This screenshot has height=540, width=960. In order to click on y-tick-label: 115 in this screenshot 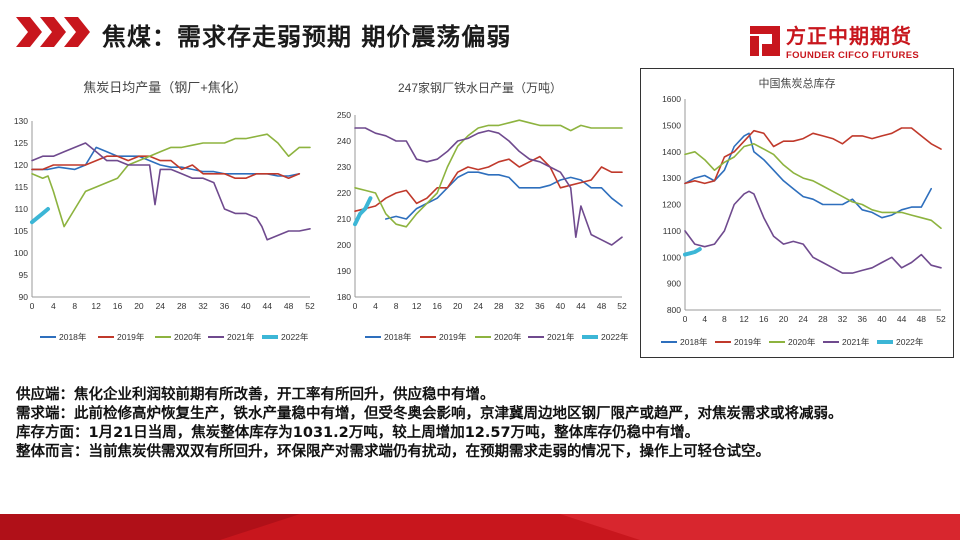, I will do `click(21, 187)`.